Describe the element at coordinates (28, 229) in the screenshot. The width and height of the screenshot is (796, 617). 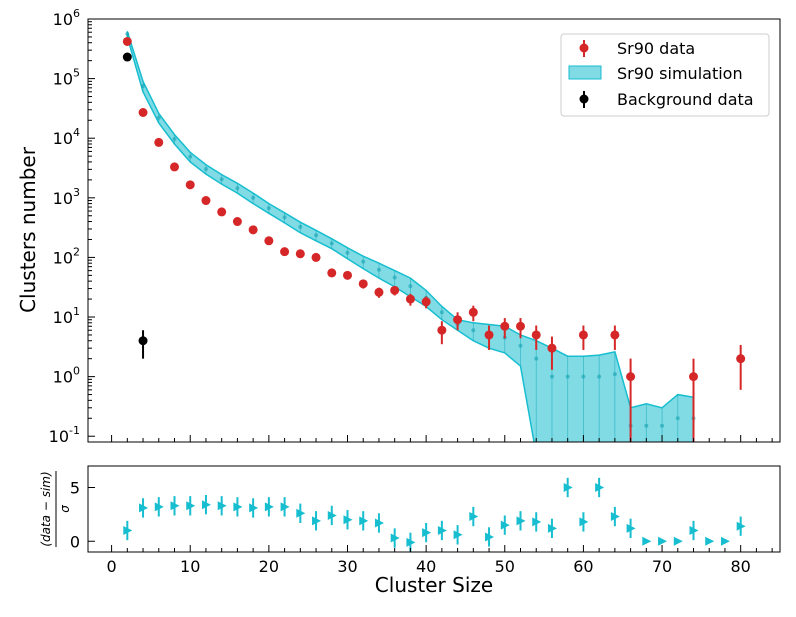
I see `y-axis-label: Clusters number` at that location.